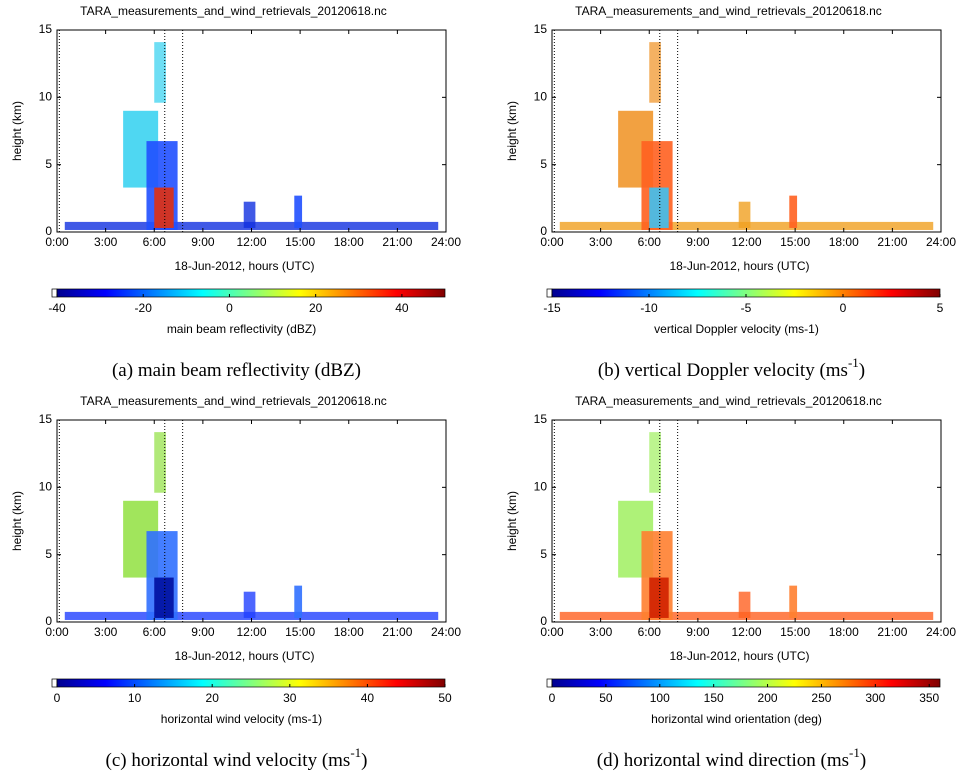  Describe the element at coordinates (290, 698) in the screenshot. I see `colorbar-tick-label: 30` at that location.